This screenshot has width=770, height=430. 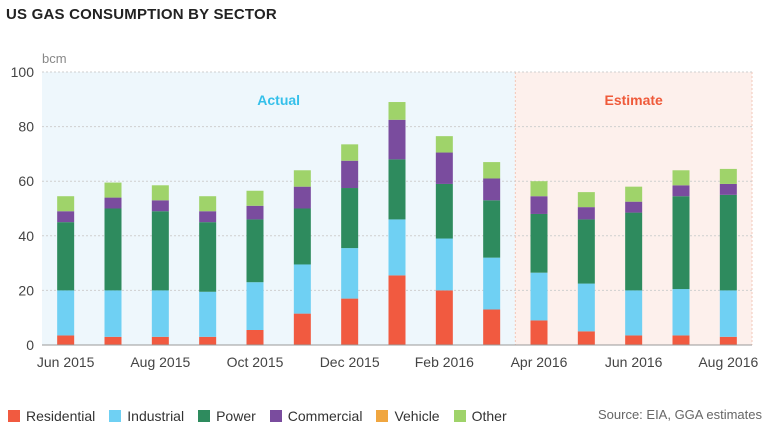 I want to click on legend-item-residential: Residential, so click(x=51, y=416).